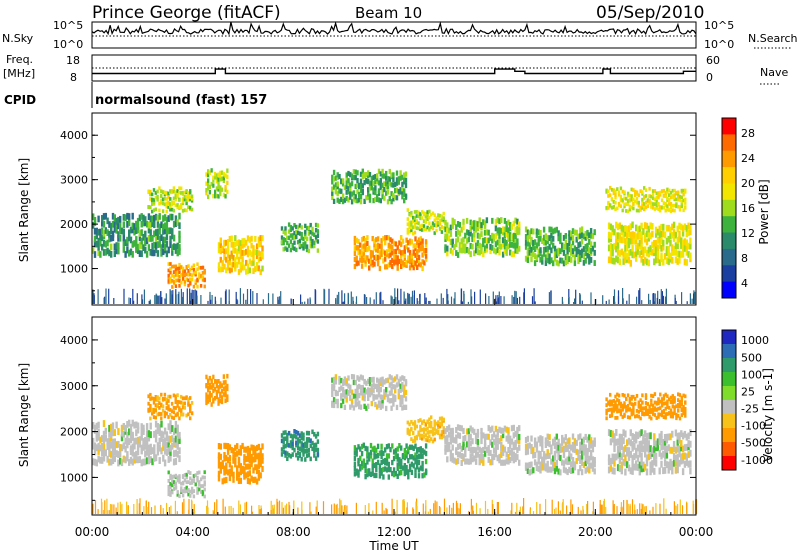 This screenshot has height=554, width=800. I want to click on freq-left-tick-bottom: 8, so click(73, 77).